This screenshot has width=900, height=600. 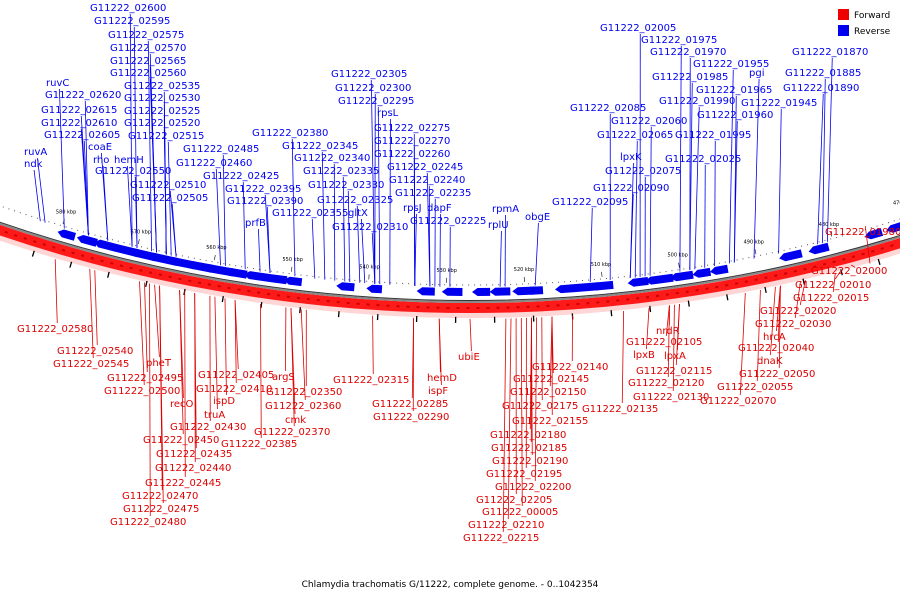 What do you see at coordinates (193, 468) in the screenshot?
I see `forward-gene-label: G11222_02440` at bounding box center [193, 468].